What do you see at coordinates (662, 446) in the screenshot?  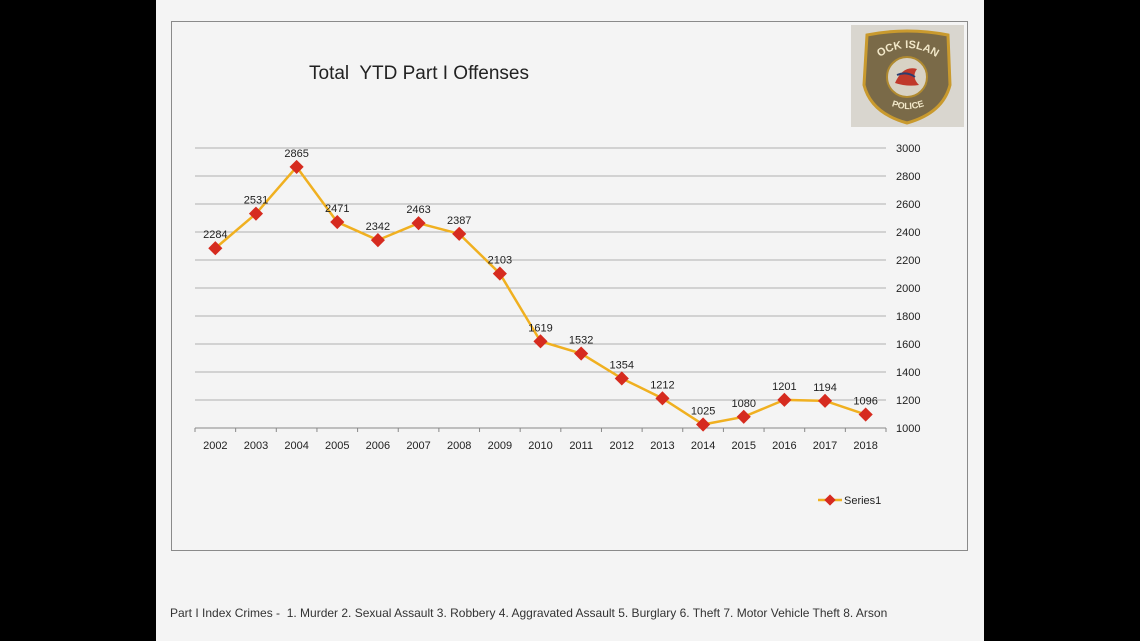 I see `x-tick-label: 2013` at bounding box center [662, 446].